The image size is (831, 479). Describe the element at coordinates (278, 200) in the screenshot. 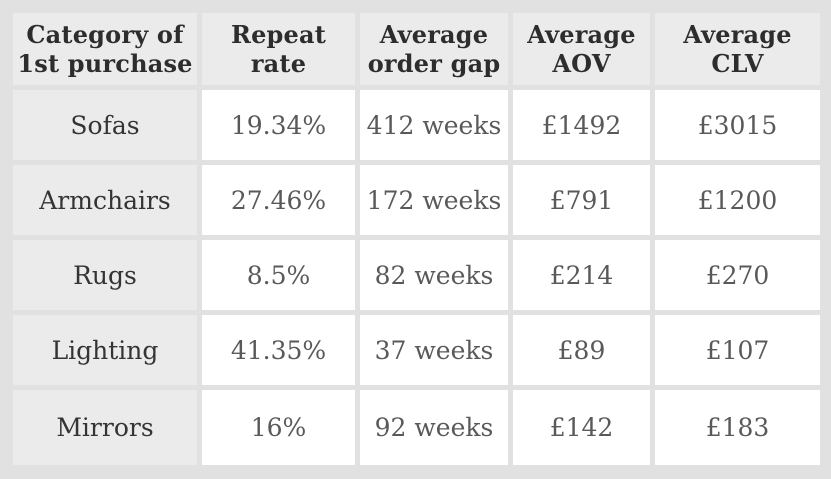

I see `repeat-rate-cell: 27.46%` at that location.